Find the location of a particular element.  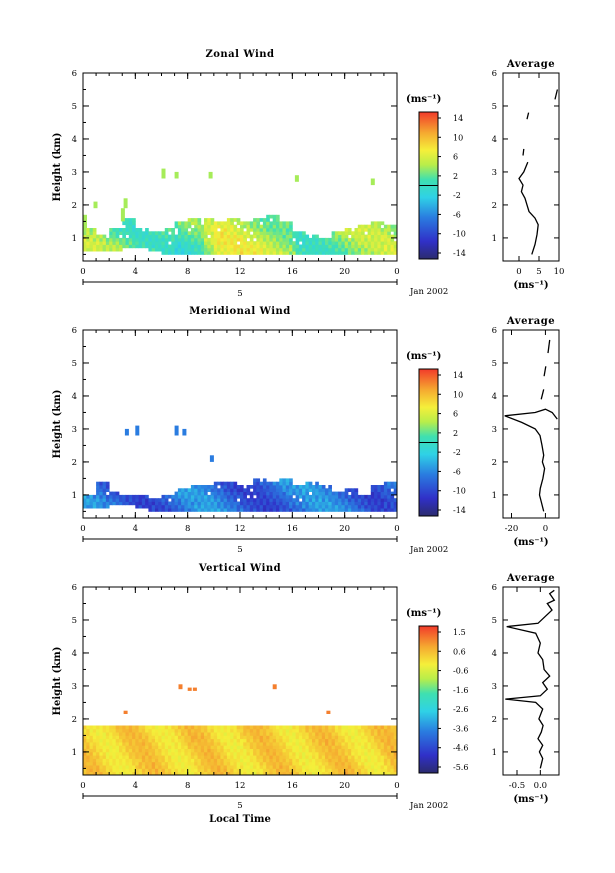

x-tick-label: 0 is located at coordinates (396, 272).